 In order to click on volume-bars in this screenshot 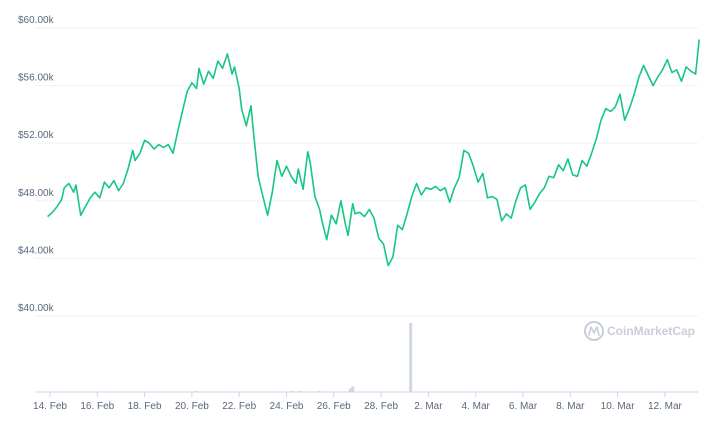, I will do `click(304, 357)`.